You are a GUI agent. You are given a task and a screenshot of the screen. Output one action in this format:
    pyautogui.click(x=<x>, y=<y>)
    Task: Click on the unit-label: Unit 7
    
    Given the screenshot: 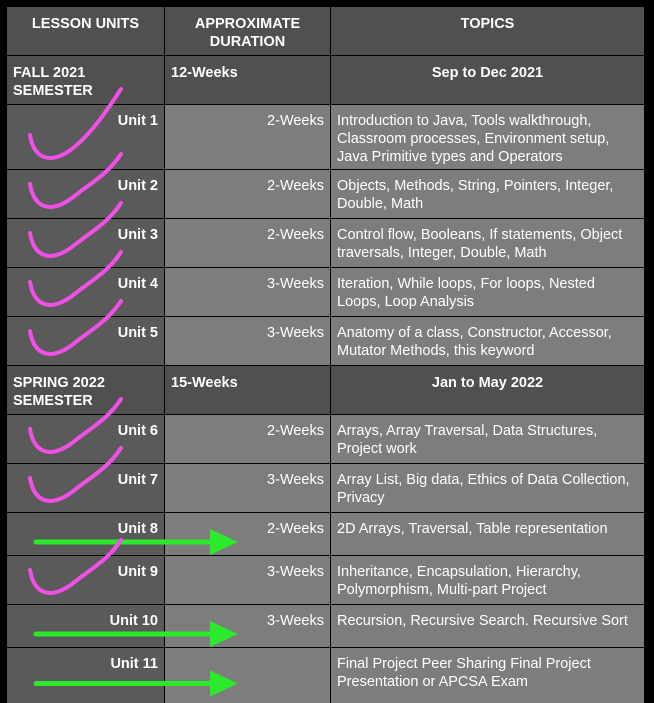 What is the action you would take?
    pyautogui.click(x=85, y=488)
    